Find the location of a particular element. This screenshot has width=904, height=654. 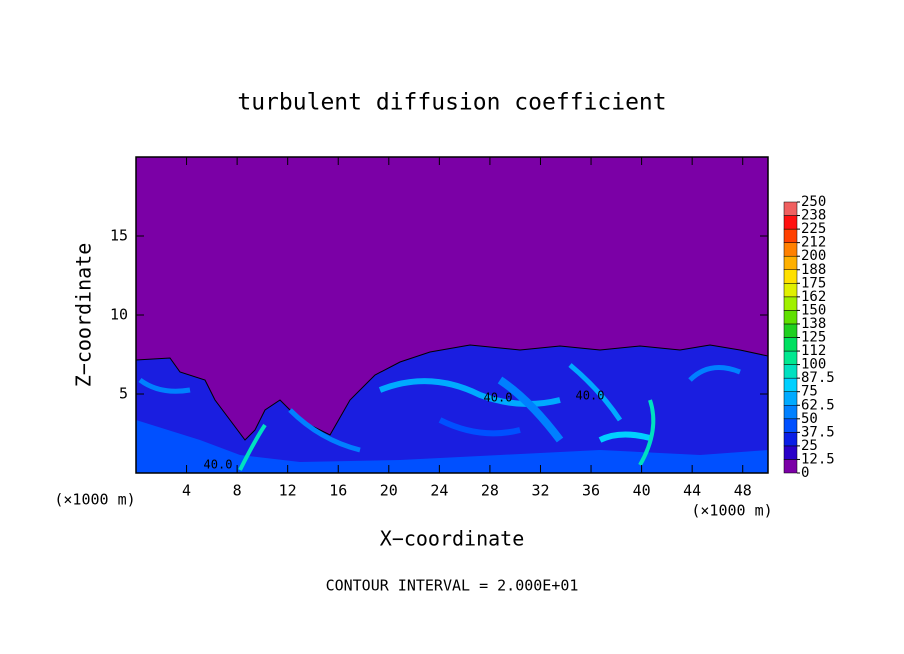

colorbar-label: 212 is located at coordinates (813, 243).